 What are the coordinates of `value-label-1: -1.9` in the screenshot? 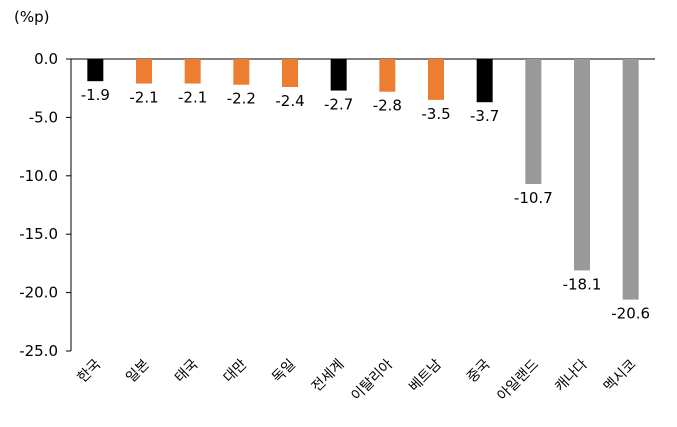 It's located at (95, 95).